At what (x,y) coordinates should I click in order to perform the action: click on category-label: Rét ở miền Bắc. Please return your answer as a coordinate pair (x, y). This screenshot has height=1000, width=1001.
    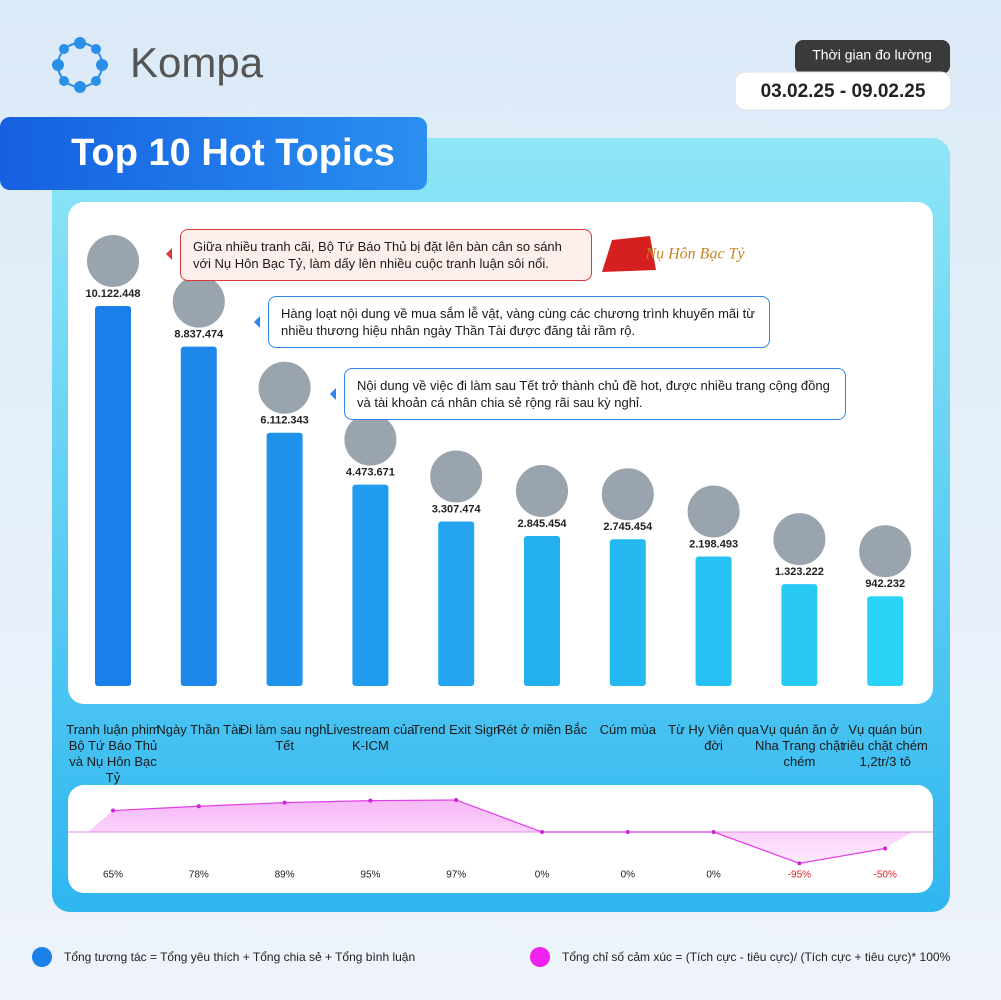
    Looking at the image, I should click on (542, 729).